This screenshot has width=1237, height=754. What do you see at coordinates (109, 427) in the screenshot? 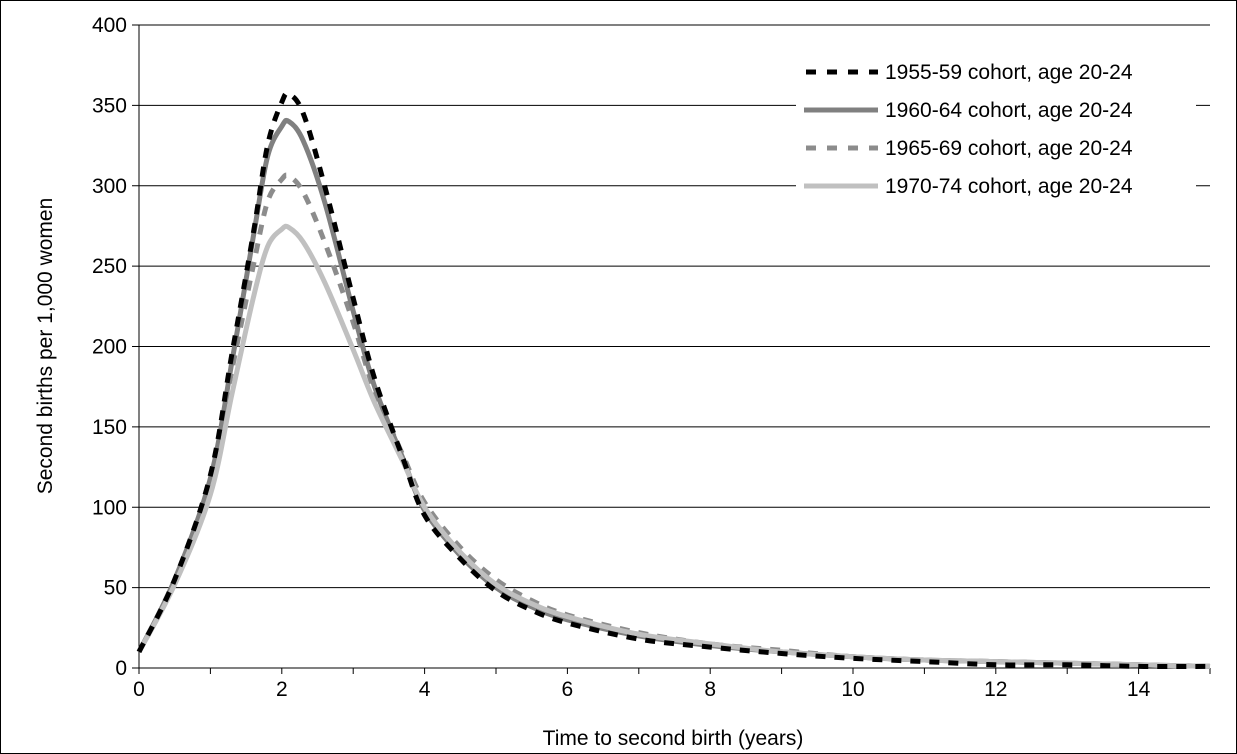
I see `y-tick-label: 150` at bounding box center [109, 427].